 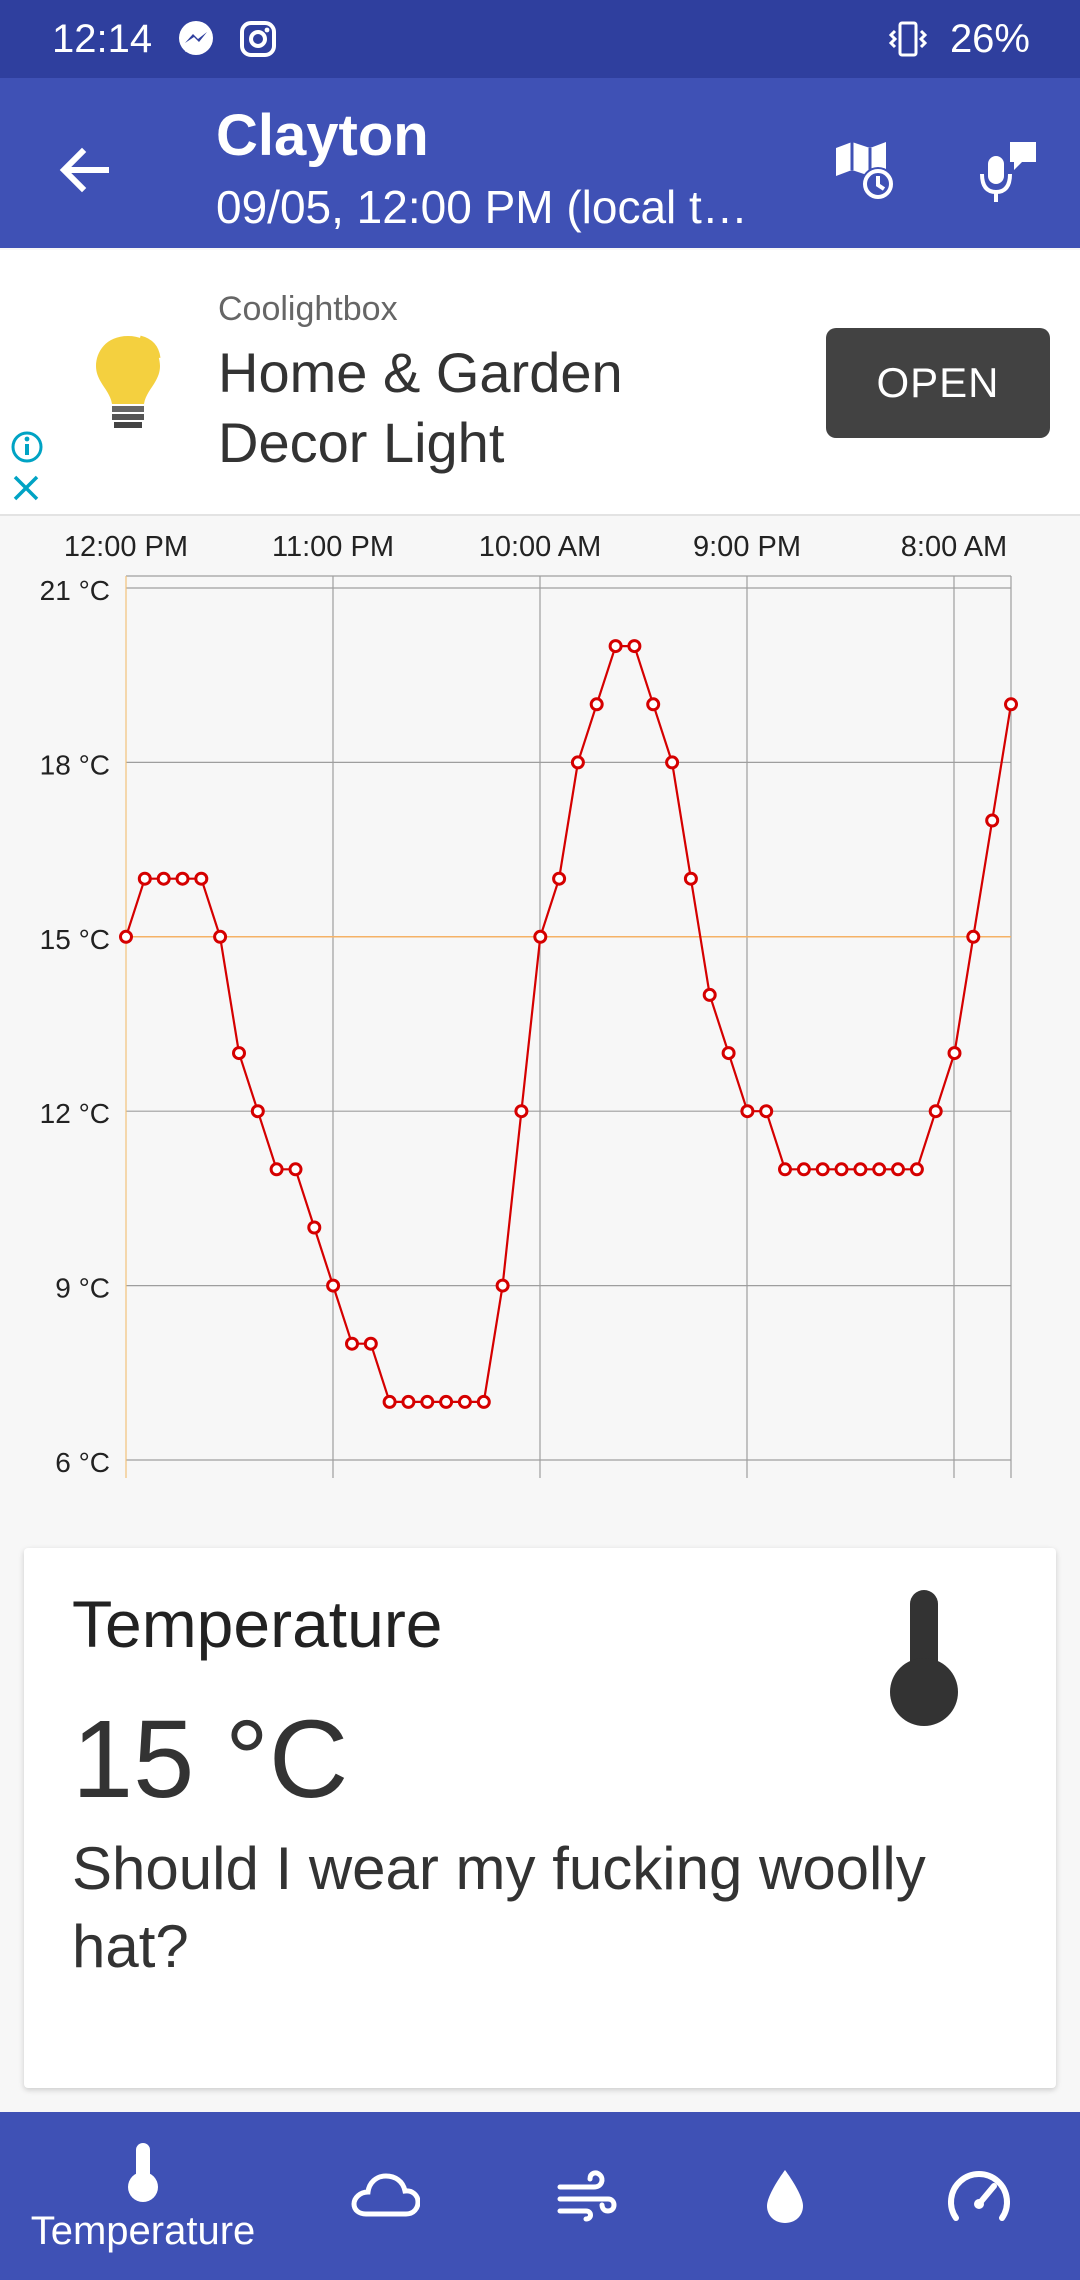 What do you see at coordinates (75, 764) in the screenshot?
I see `chart-y-tick-label: 18 °C` at bounding box center [75, 764].